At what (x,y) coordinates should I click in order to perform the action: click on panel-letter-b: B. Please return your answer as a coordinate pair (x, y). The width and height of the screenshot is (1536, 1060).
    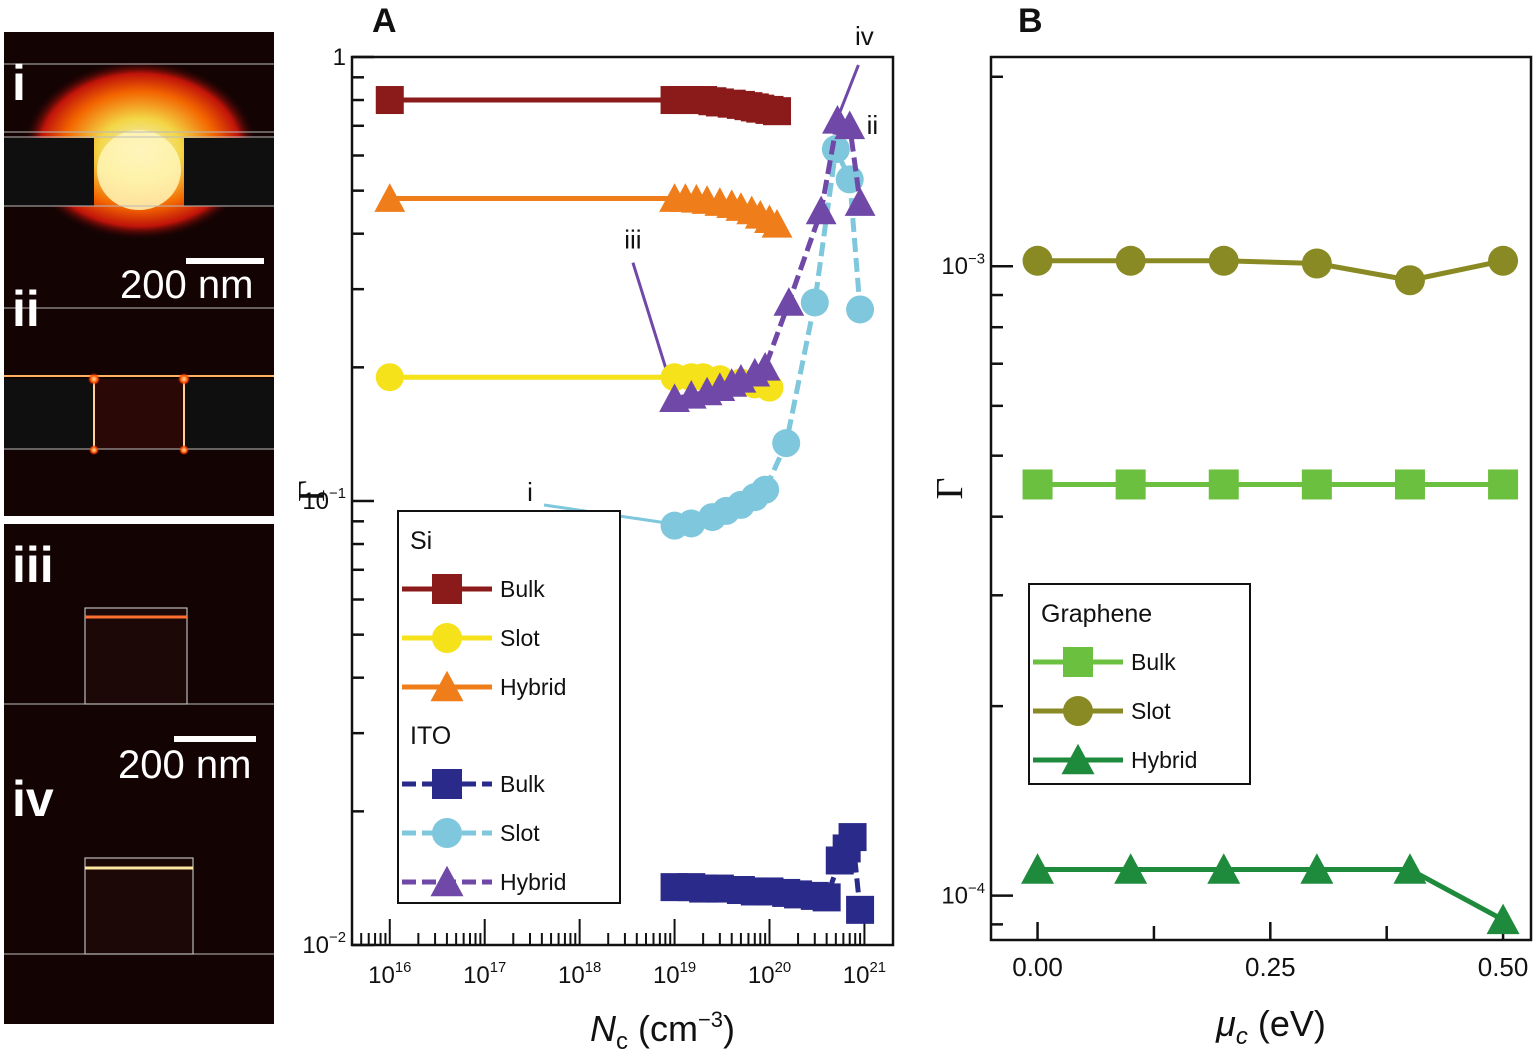
    Looking at the image, I should click on (1030, 21).